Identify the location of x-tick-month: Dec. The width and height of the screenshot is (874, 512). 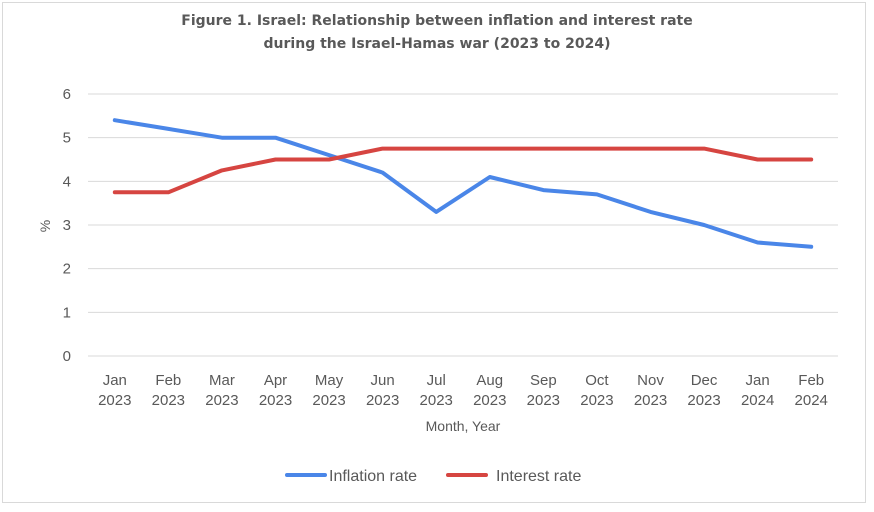
(704, 380).